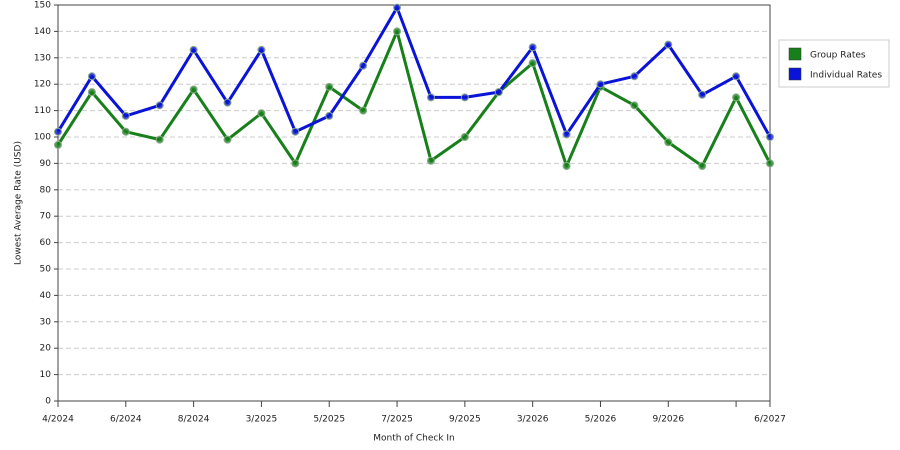  What do you see at coordinates (42, 58) in the screenshot?
I see `y-tick-label: 130` at bounding box center [42, 58].